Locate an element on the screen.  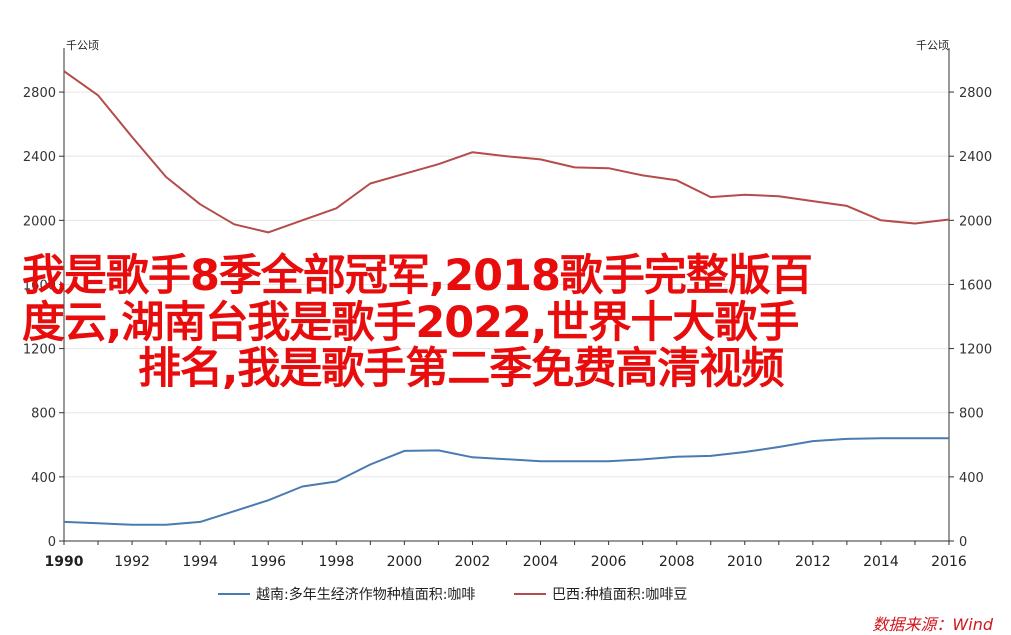
y-tick-label-right: 2400 is located at coordinates (975, 157).